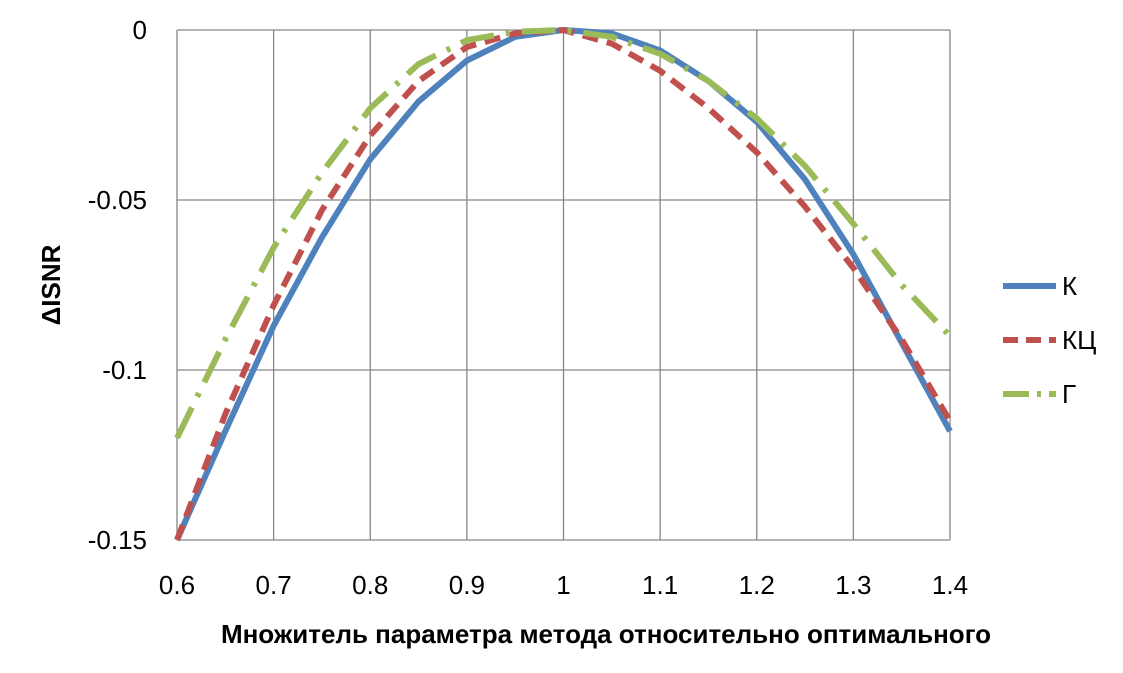  What do you see at coordinates (117, 285) in the screenshot?
I see `y-tick-labels: 0 -0.05 -0.1 -0.15` at bounding box center [117, 285].